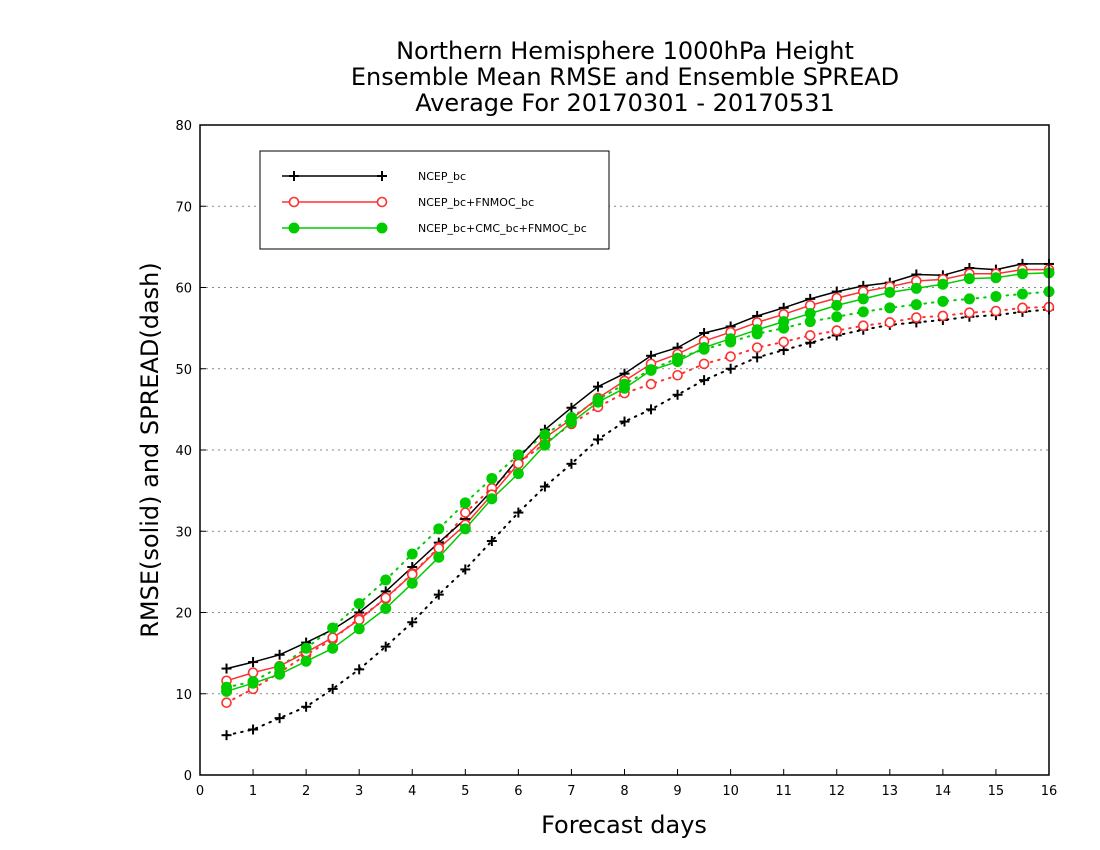 This screenshot has width=1100, height=850. Describe the element at coordinates (412, 791) in the screenshot. I see `x-tick-label: 4` at that location.